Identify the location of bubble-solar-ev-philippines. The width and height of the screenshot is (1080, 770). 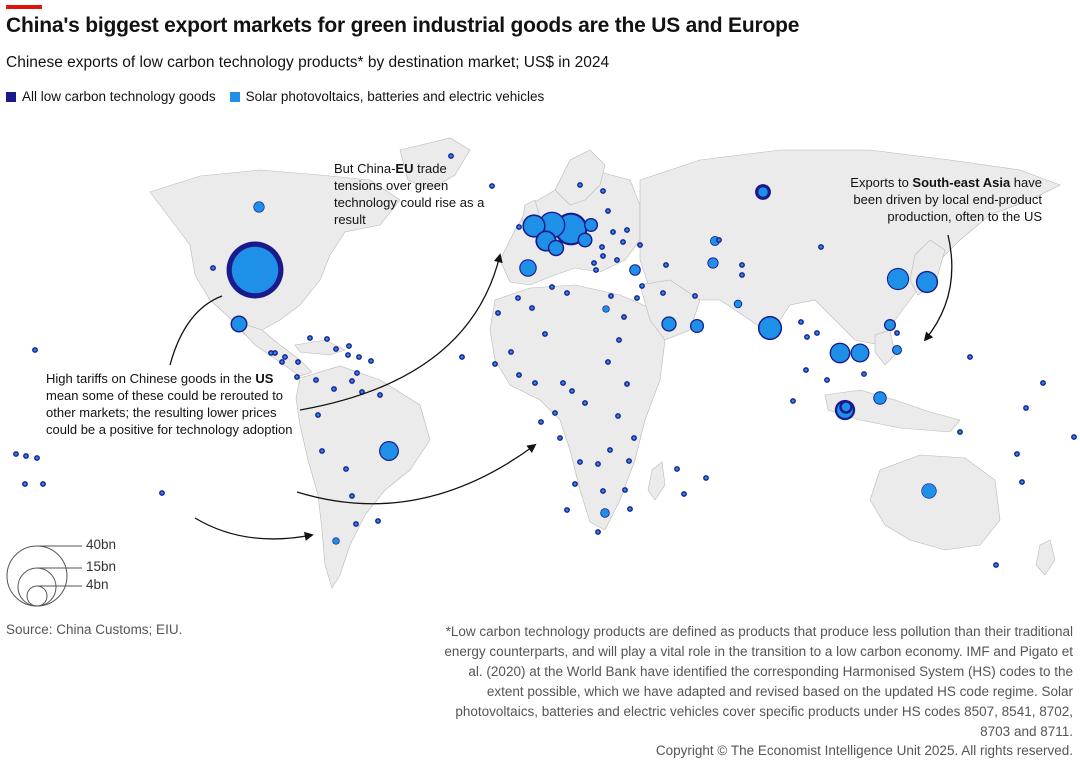
(880, 398).